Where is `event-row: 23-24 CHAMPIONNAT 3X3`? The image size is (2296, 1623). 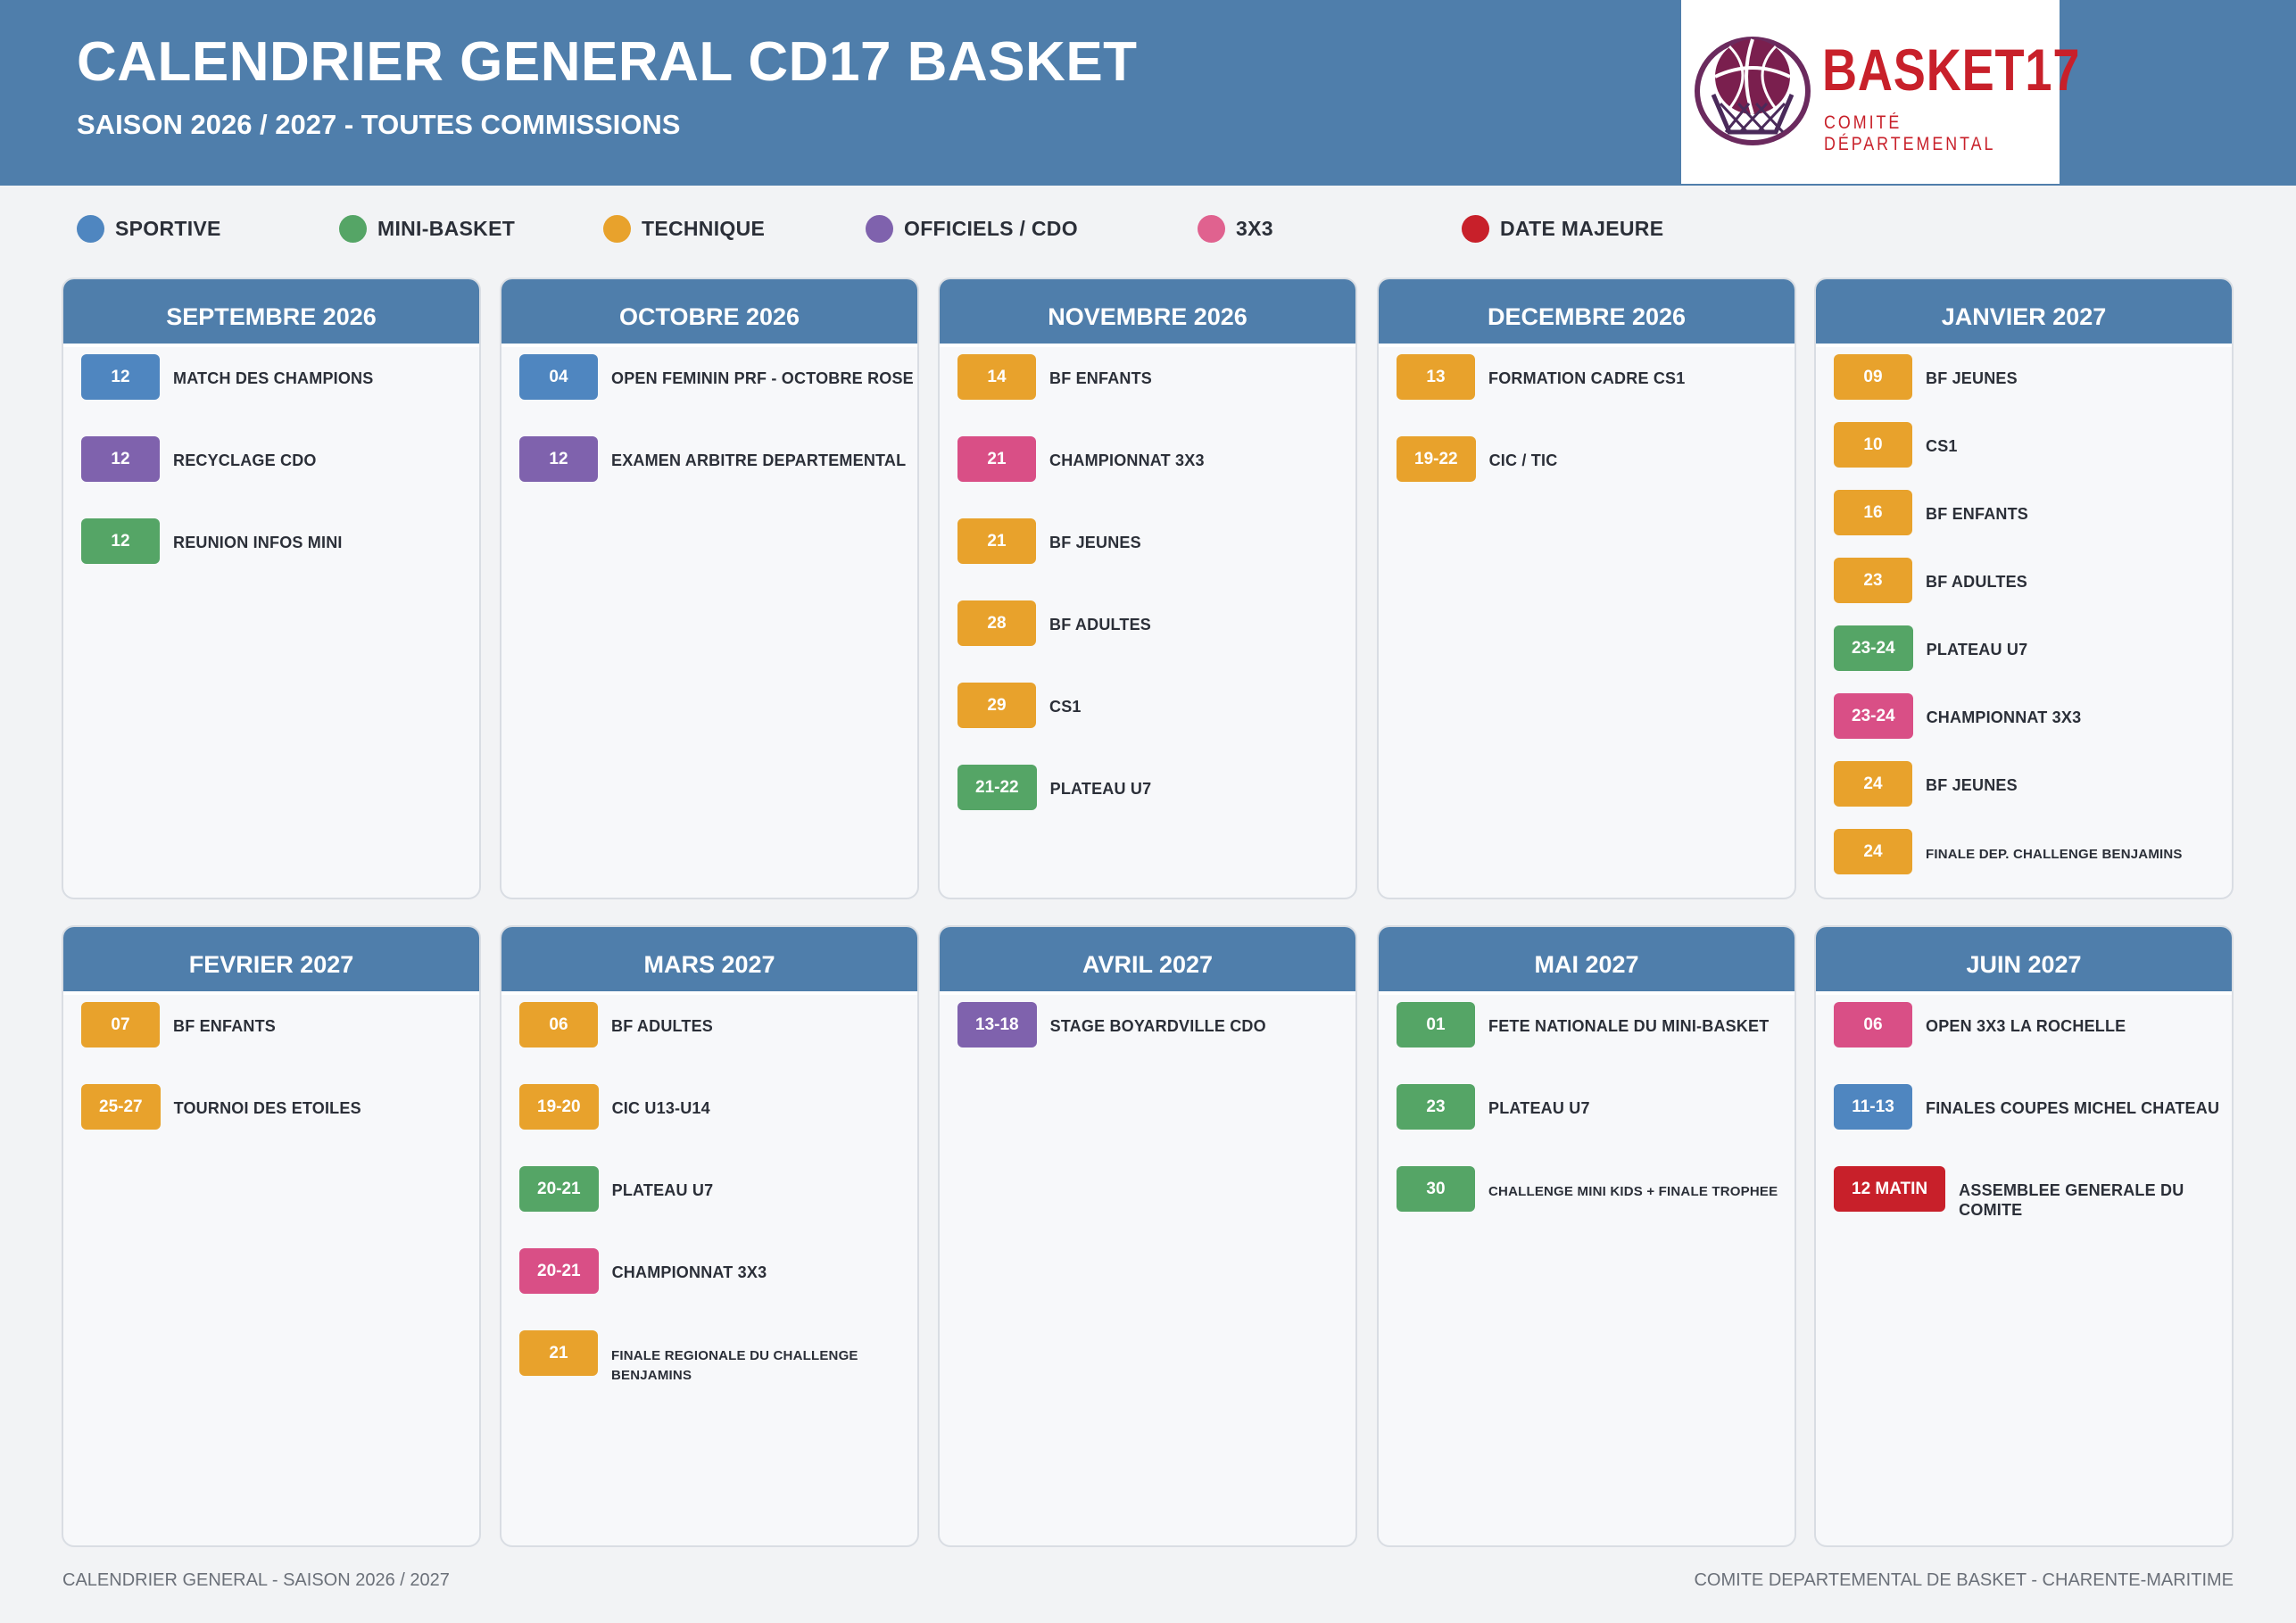 event-row: 23-24 CHAMPIONNAT 3X3 is located at coordinates (2033, 727).